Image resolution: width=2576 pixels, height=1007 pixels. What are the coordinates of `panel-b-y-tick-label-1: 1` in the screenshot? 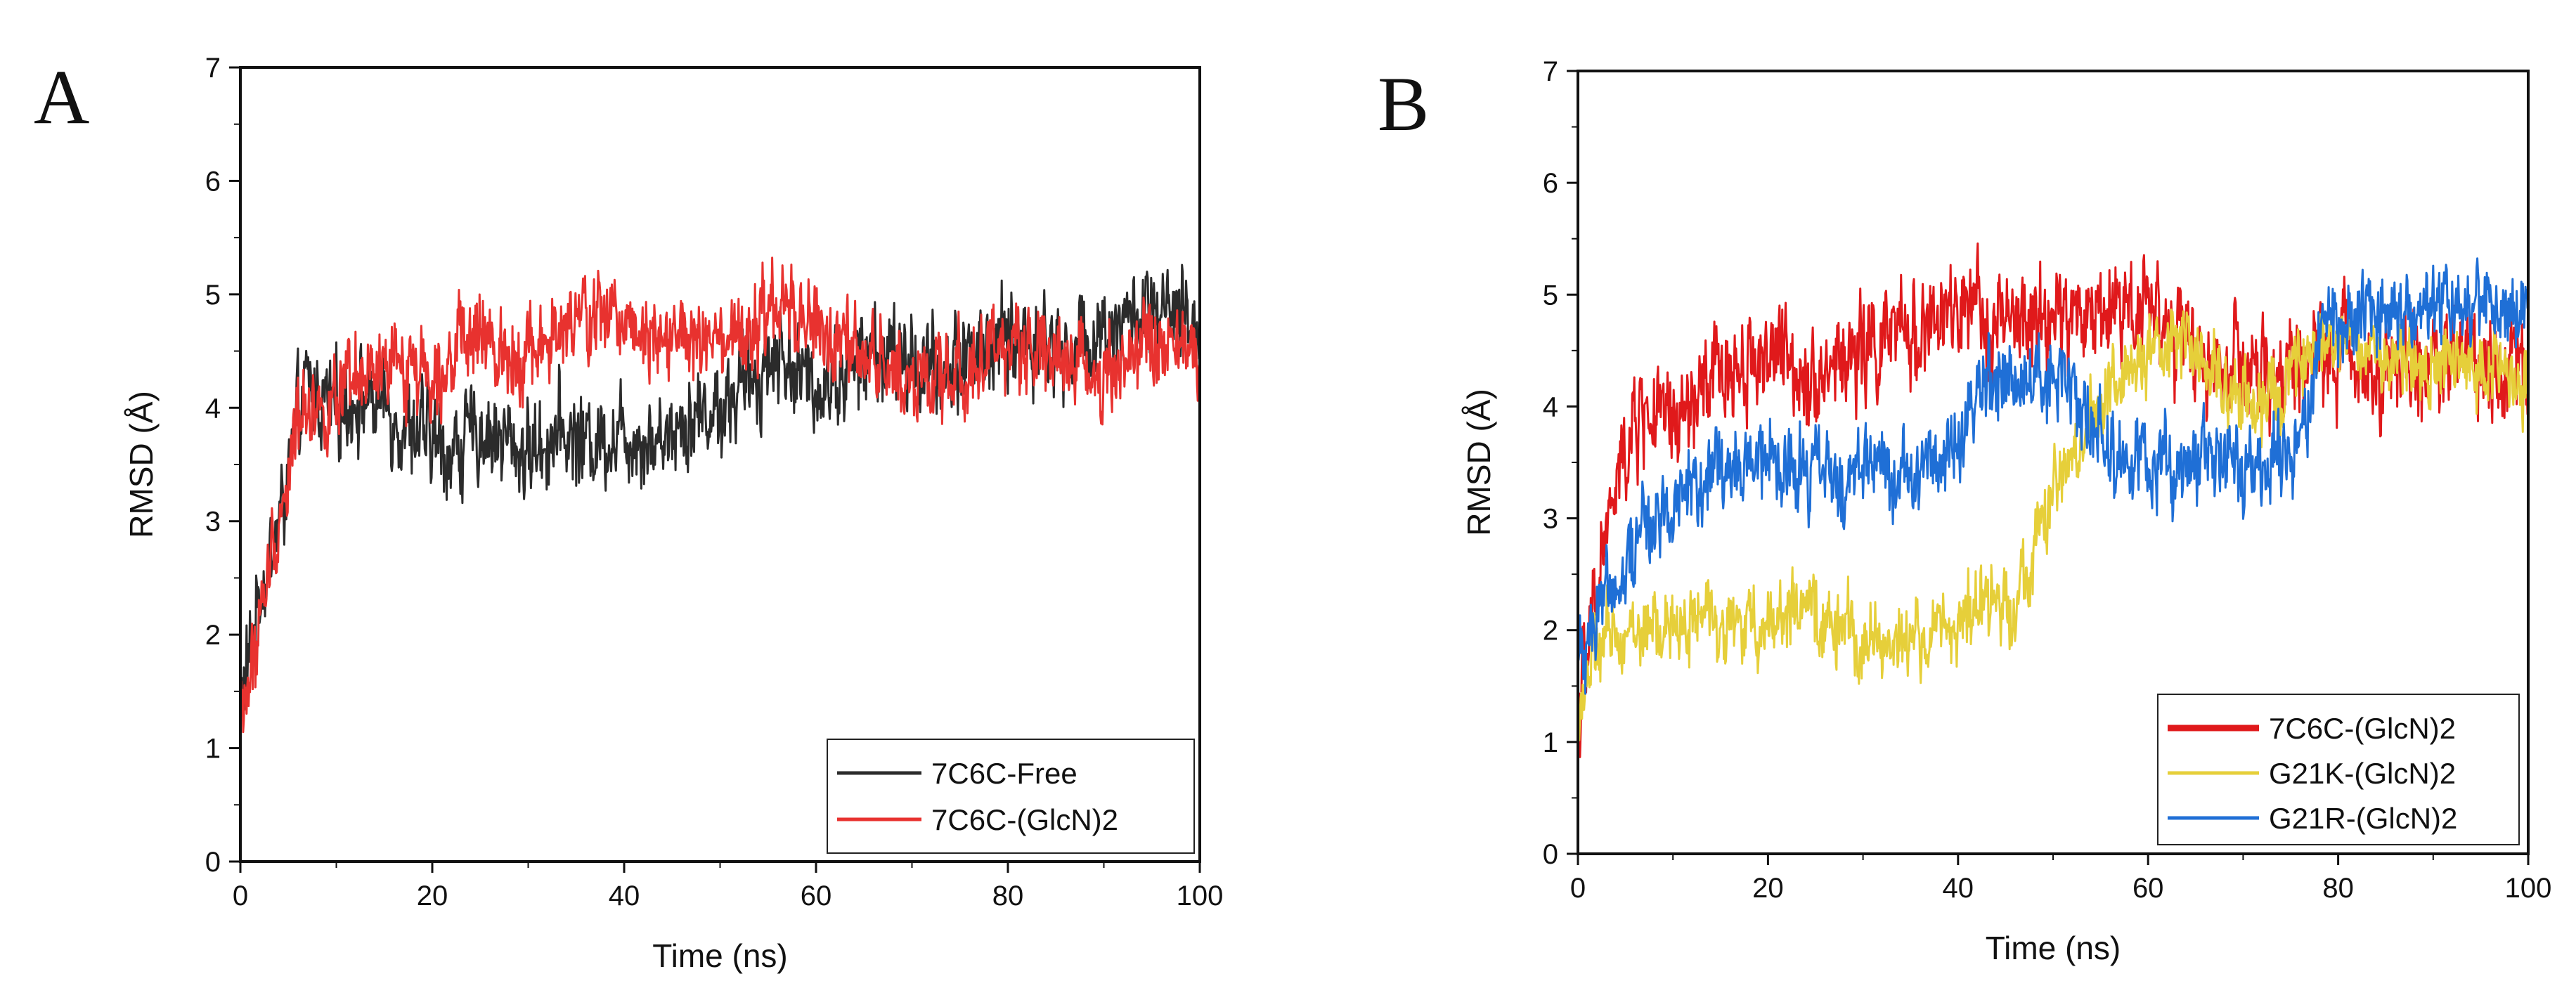 It's located at (1551, 742).